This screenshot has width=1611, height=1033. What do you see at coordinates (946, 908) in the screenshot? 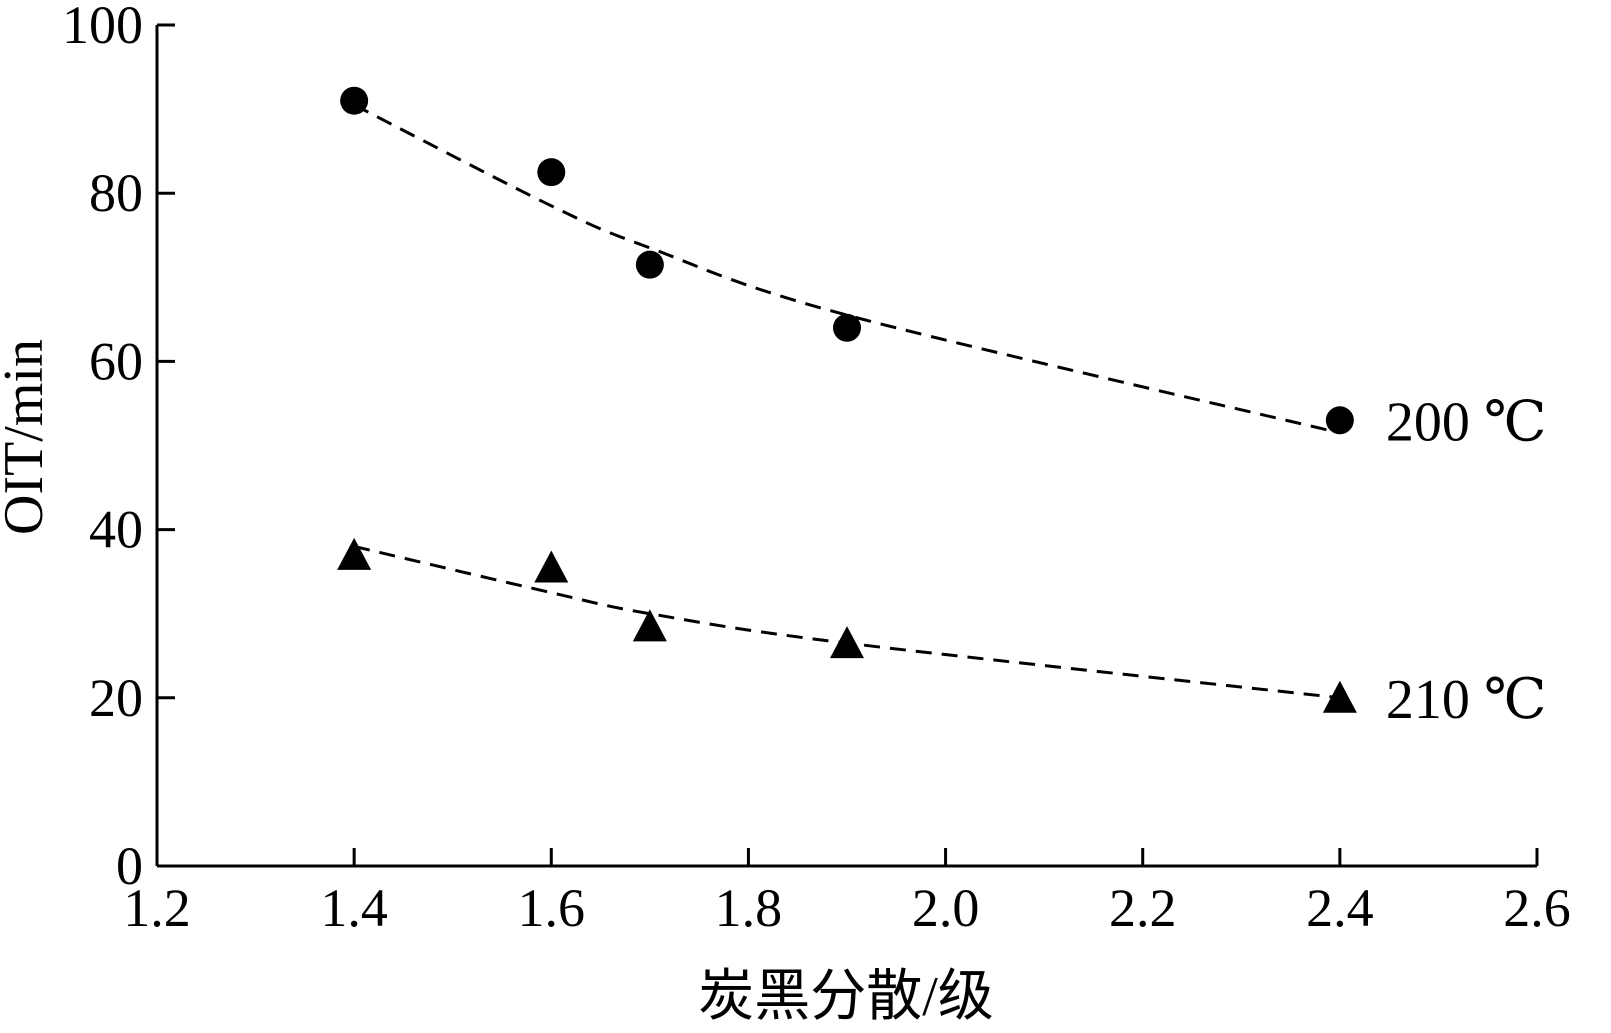
I see `x-tick-label: 2.0` at bounding box center [946, 908].